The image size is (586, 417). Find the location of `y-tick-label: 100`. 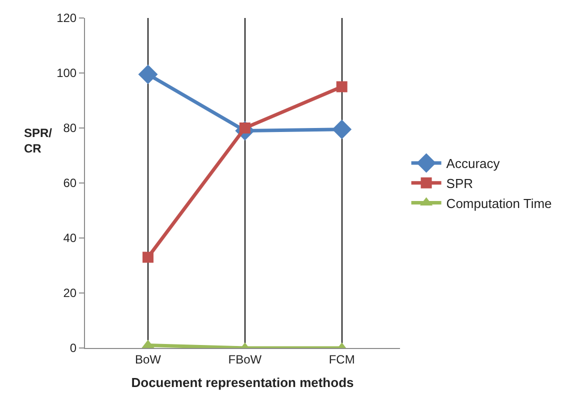

y-tick-label: 100 is located at coordinates (66, 73).